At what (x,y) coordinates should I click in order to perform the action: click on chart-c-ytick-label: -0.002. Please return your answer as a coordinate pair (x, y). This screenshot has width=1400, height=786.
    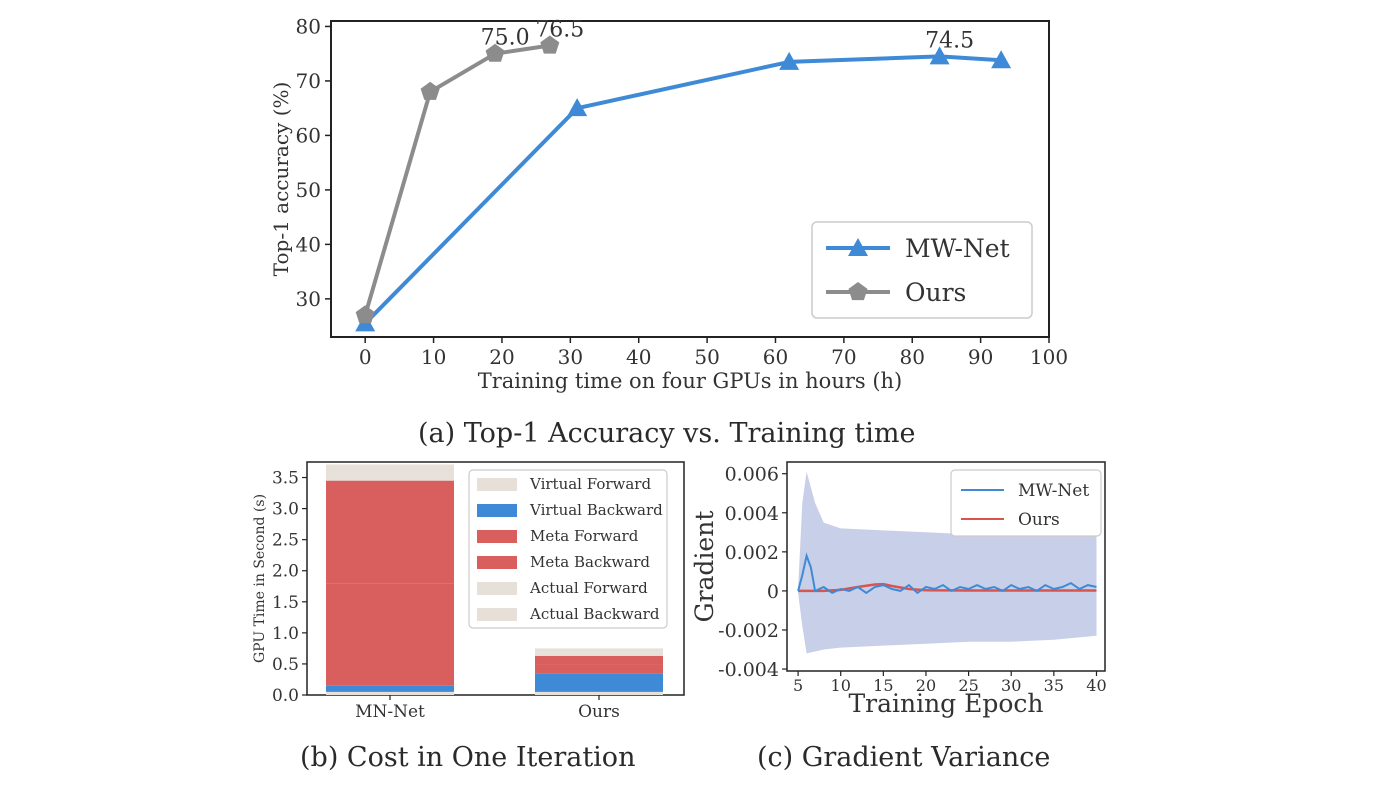
    Looking at the image, I should click on (748, 631).